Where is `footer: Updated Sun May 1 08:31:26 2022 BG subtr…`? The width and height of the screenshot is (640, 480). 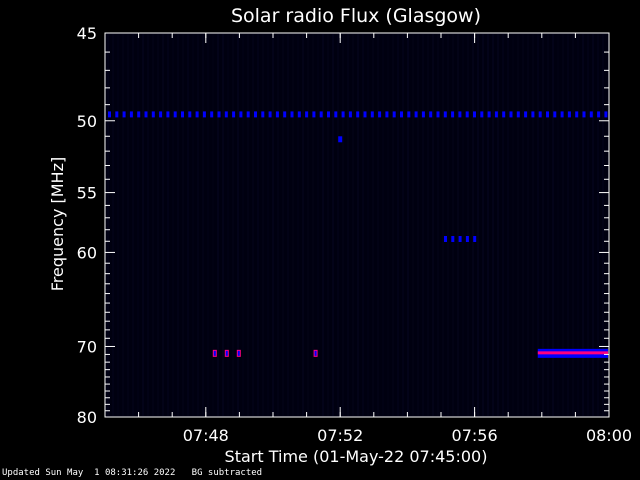
footer: Updated Sun May 1 08:31:26 2022 BG subtr… is located at coordinates (132, 473).